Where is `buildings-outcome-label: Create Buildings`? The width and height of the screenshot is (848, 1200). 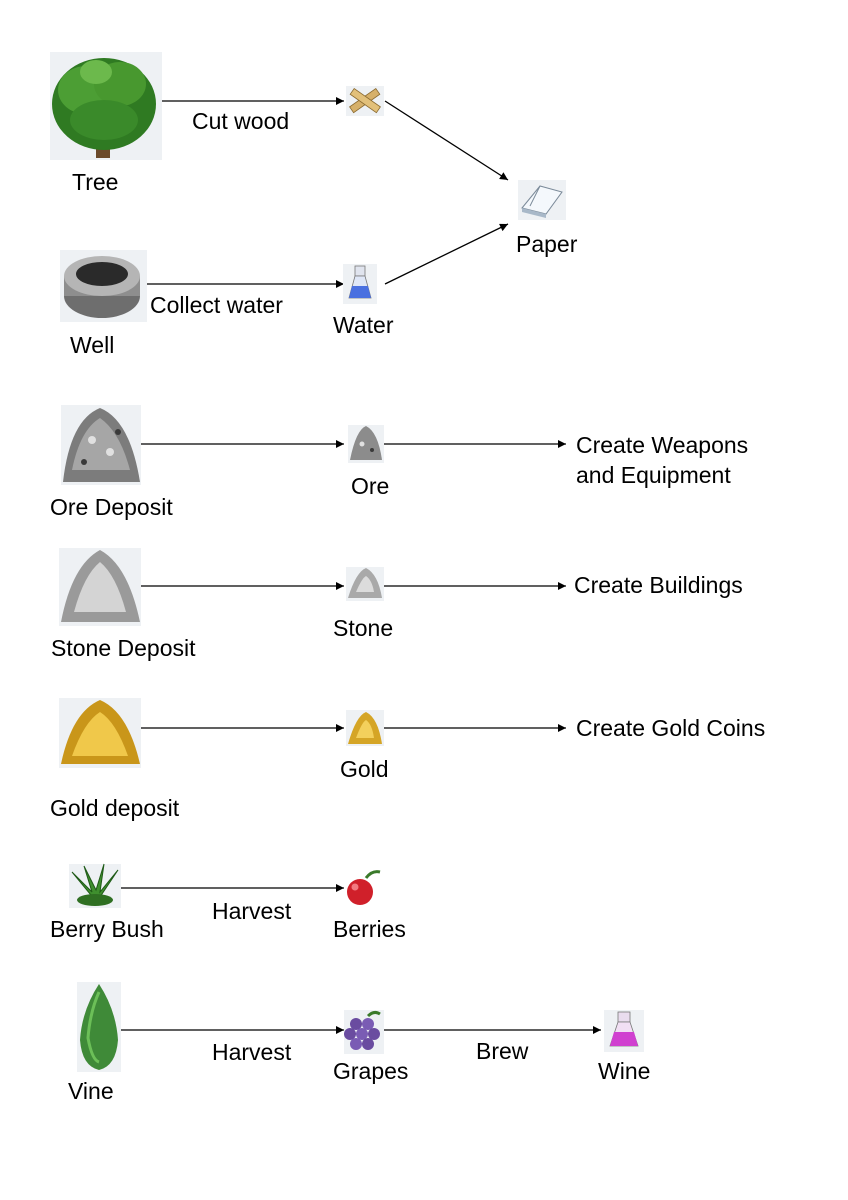 buildings-outcome-label: Create Buildings is located at coordinates (658, 585).